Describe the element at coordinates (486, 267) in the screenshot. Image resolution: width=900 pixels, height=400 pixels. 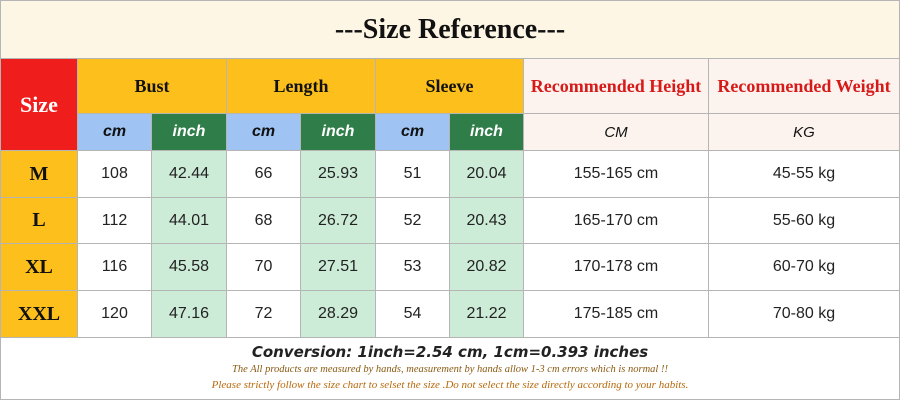
I see `size-value: 20.82` at that location.